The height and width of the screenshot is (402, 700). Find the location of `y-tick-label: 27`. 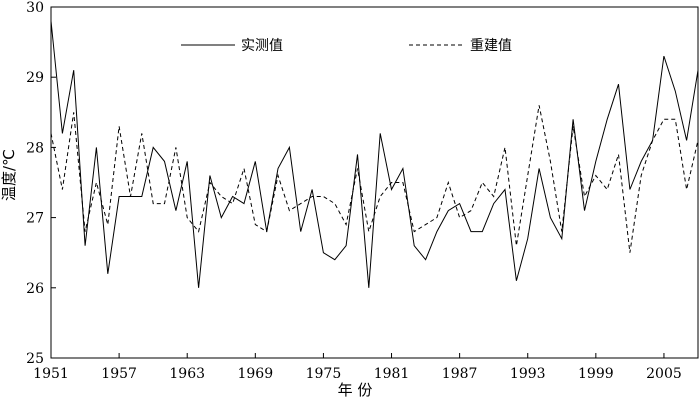

y-tick-label: 27 is located at coordinates (35, 219).